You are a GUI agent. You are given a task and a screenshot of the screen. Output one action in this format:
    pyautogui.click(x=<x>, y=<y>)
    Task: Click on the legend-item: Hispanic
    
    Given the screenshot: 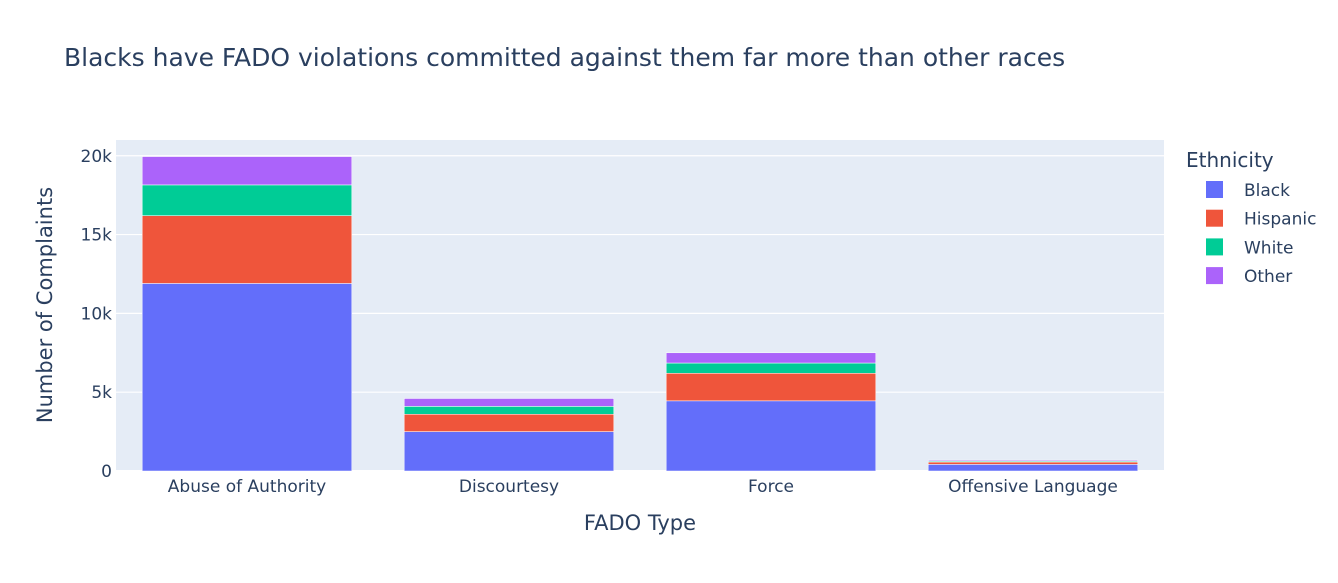 What is the action you would take?
    pyautogui.click(x=1261, y=219)
    